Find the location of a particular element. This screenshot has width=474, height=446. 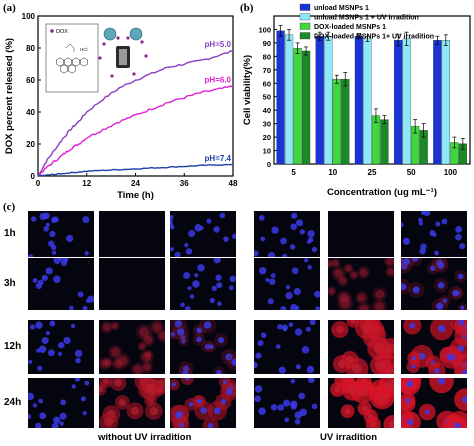

y-axis-label-b: Cell viability(%) is located at coordinates (247, 90).